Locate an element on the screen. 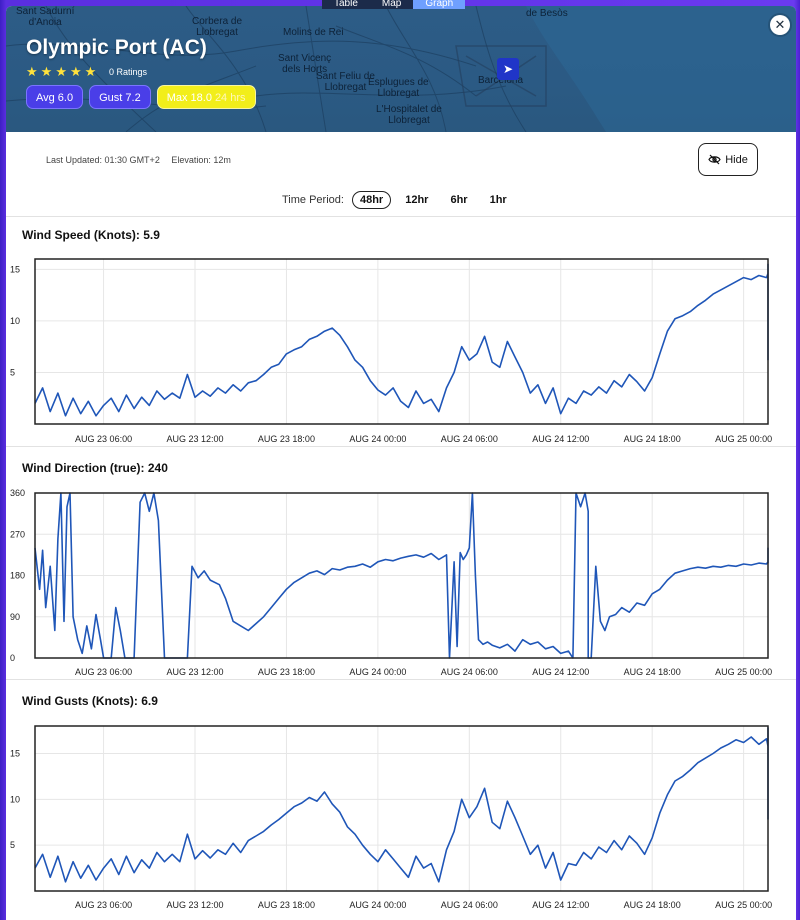 The image size is (800, 920). period-6hr-button: 6hr is located at coordinates (459, 200).